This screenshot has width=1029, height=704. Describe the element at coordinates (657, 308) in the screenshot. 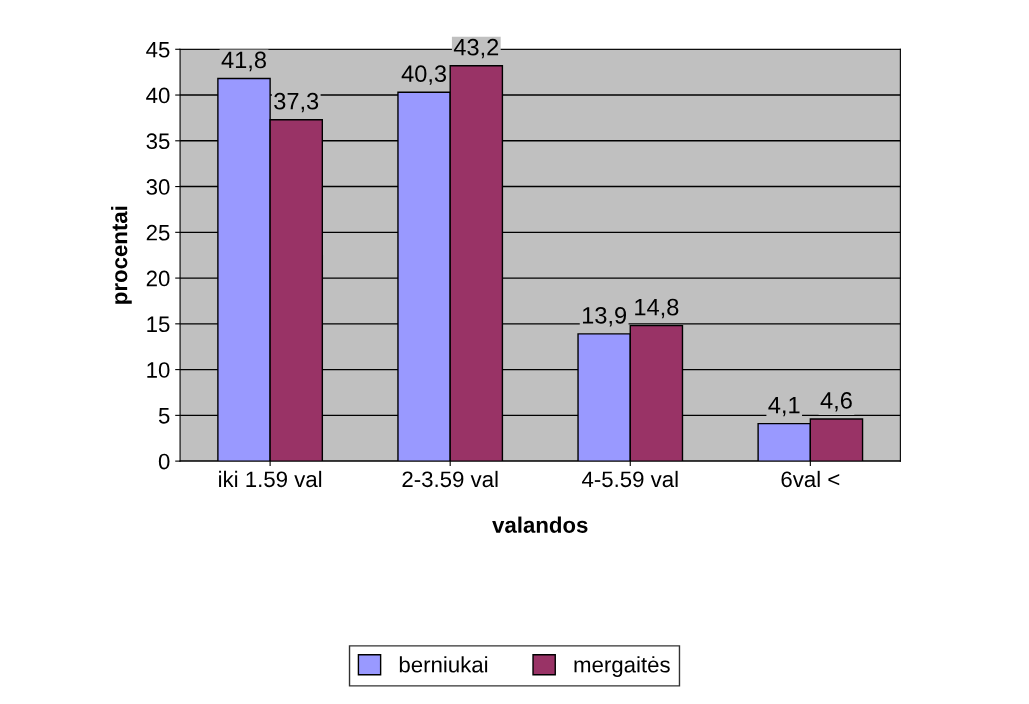

I see `data-label: 14,8` at that location.